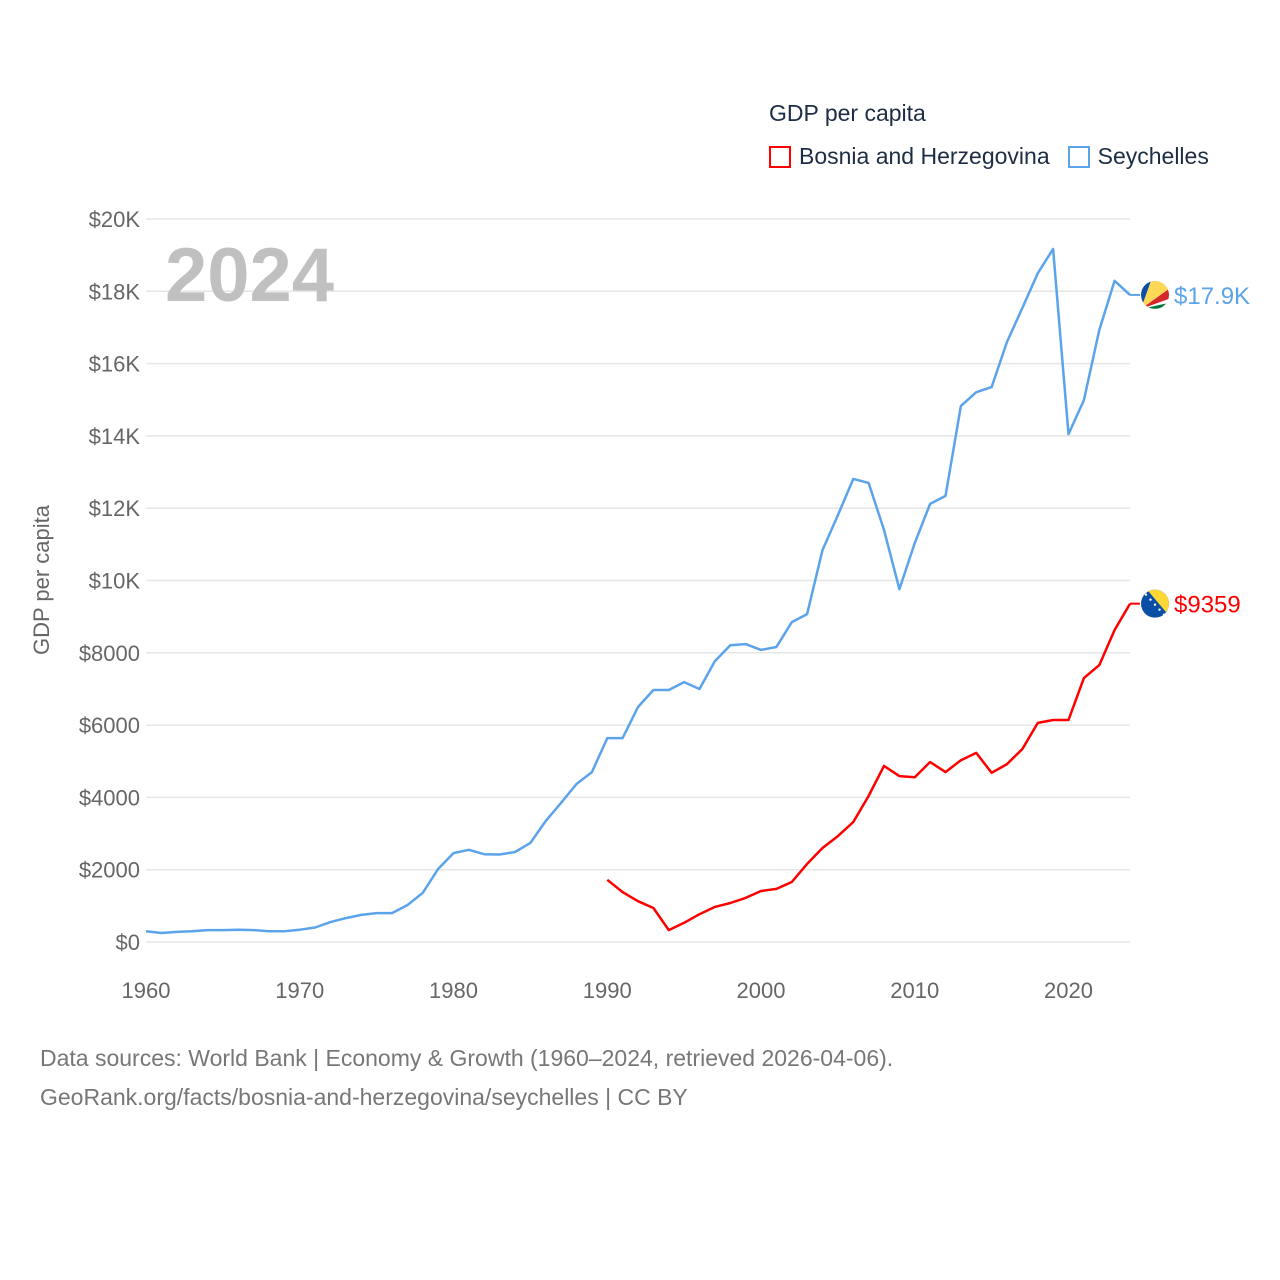 The image size is (1280, 1280). I want to click on x-tick-label: 1990, so click(607, 990).